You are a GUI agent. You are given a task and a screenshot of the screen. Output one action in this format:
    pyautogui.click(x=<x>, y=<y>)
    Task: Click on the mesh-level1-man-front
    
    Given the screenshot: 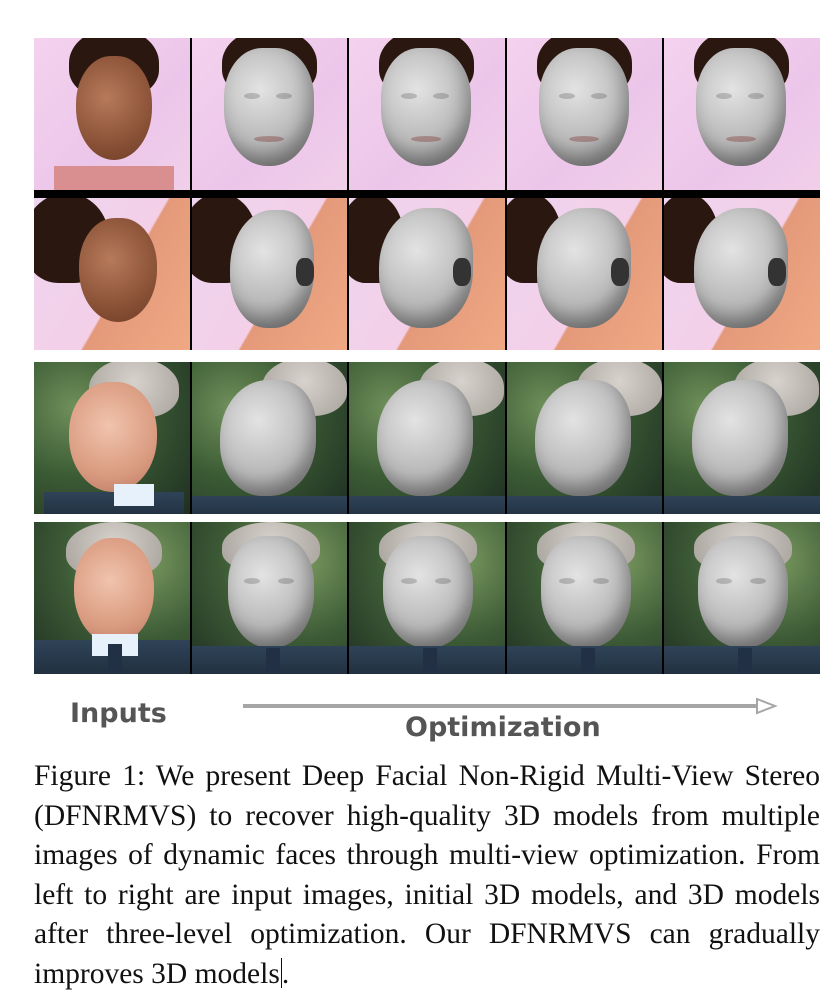 What is the action you would take?
    pyautogui.click(x=427, y=598)
    